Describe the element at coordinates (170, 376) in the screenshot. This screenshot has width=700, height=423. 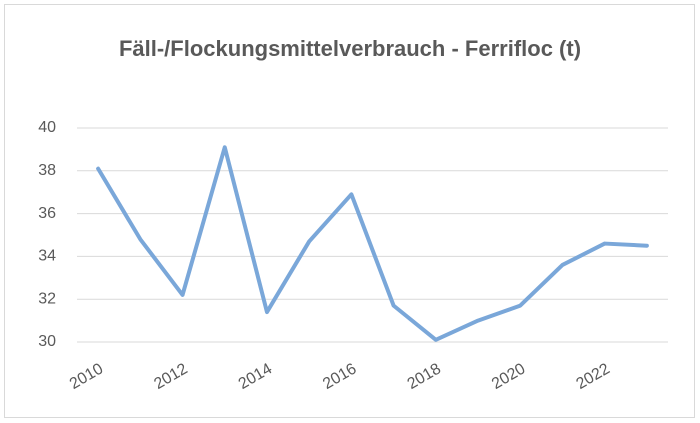
I see `x-tick-label: 2012` at that location.